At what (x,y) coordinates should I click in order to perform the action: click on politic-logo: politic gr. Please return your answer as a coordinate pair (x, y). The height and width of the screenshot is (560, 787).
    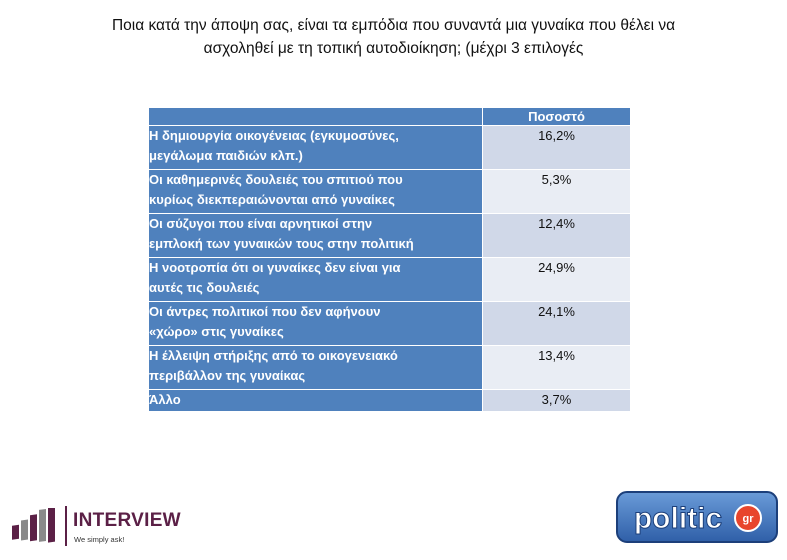
    Looking at the image, I should click on (697, 517).